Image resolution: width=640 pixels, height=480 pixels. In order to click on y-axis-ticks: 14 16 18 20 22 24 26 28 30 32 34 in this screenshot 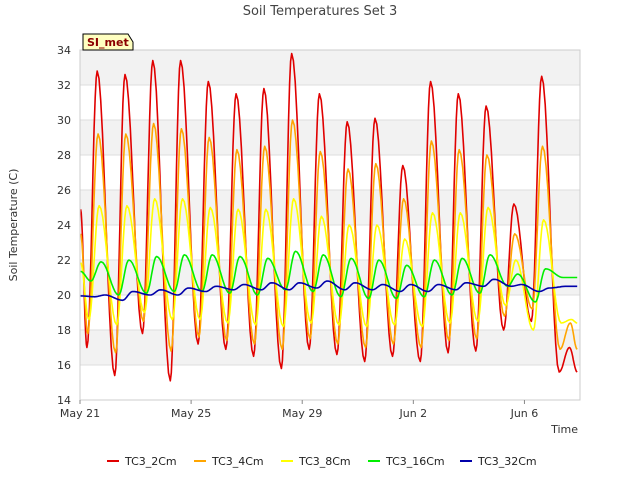, I will do `click(64, 225)`.